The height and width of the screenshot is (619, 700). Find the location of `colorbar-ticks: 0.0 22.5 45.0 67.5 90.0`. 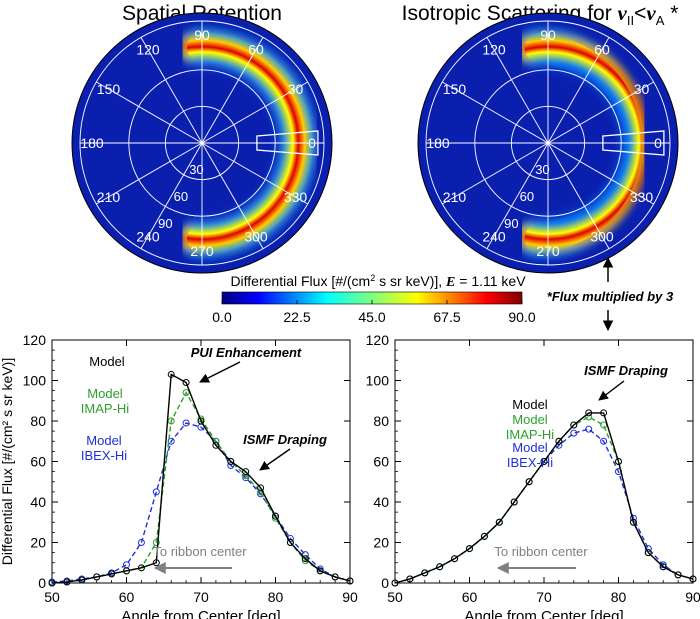

colorbar-ticks: 0.0 22.5 45.0 67.5 90.0 is located at coordinates (374, 312).